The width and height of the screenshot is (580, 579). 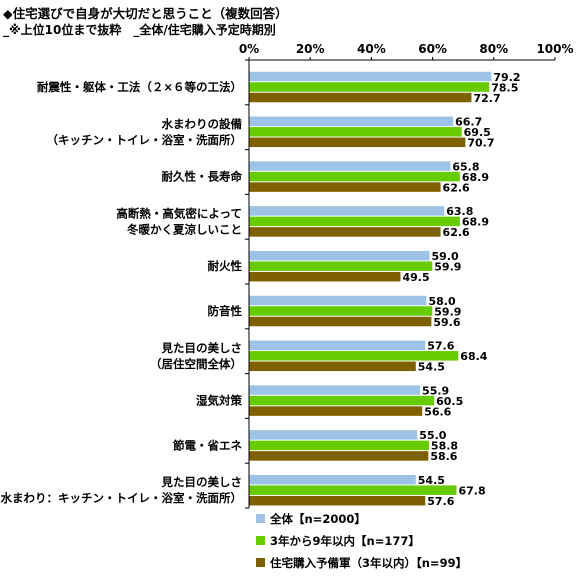 I want to click on category-label: 耐久性・長寿命, so click(x=202, y=177).